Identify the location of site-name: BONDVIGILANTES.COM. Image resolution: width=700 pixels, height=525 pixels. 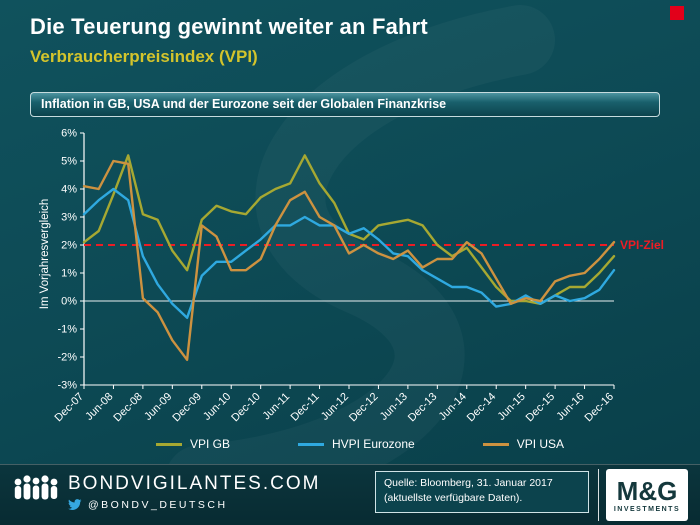
(194, 483).